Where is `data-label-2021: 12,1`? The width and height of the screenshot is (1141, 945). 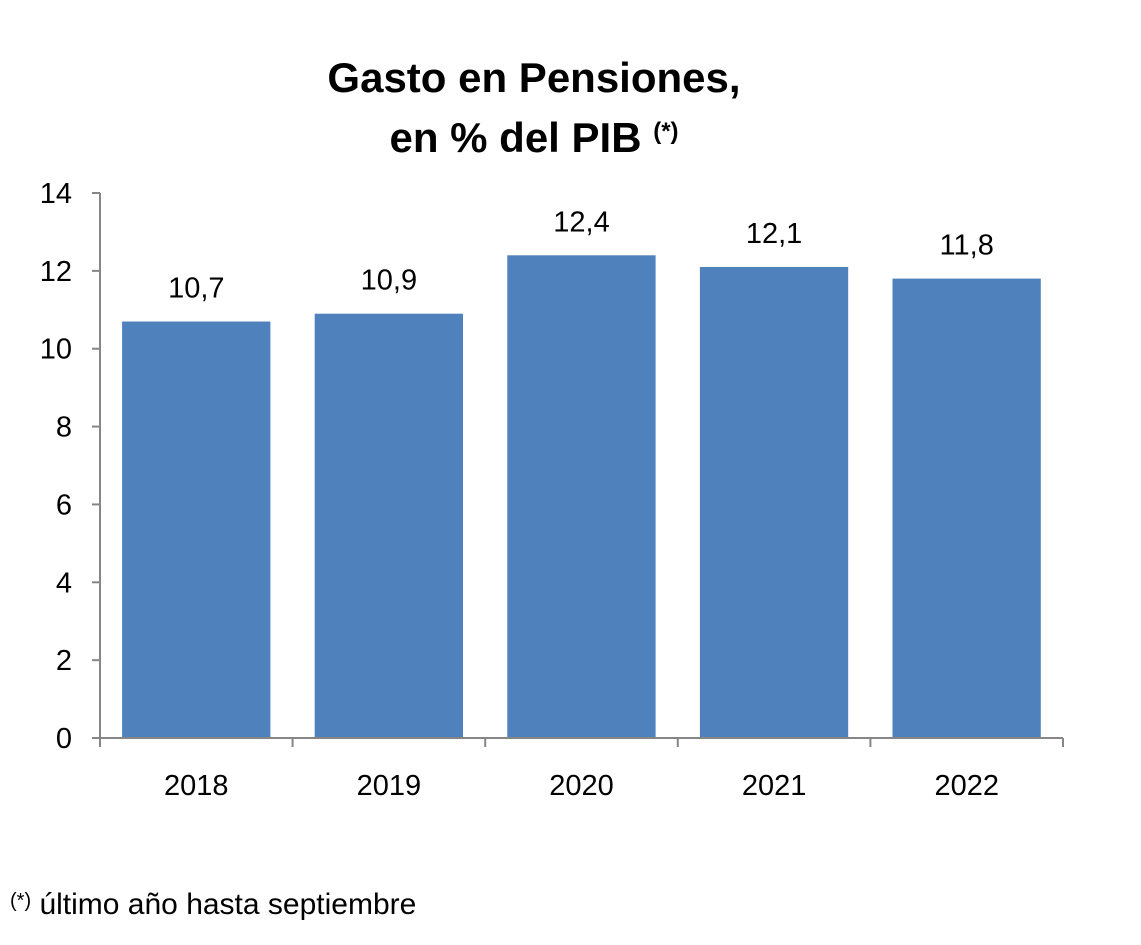 data-label-2021: 12,1 is located at coordinates (774, 234).